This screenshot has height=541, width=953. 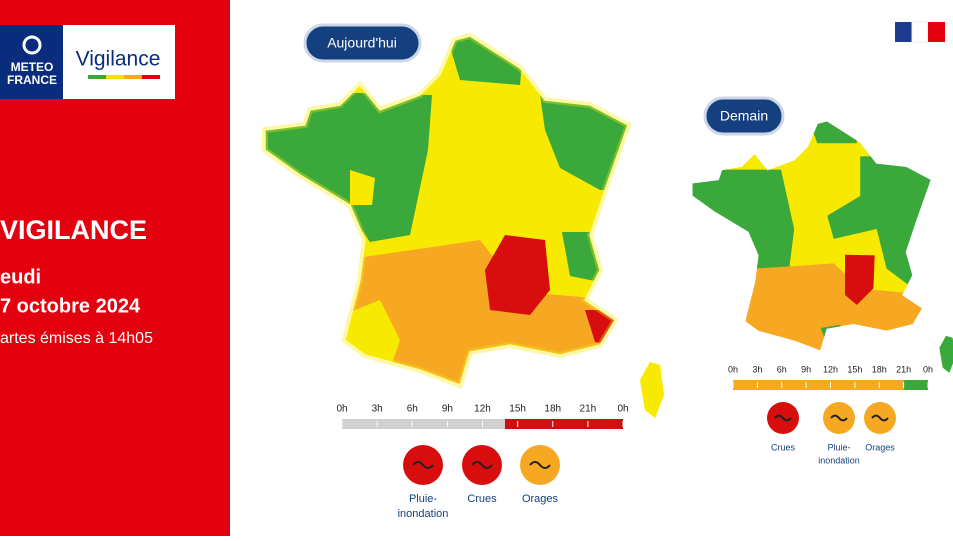 What do you see at coordinates (70, 306) in the screenshot?
I see `sidebar-date: 7 octobre 2024` at bounding box center [70, 306].